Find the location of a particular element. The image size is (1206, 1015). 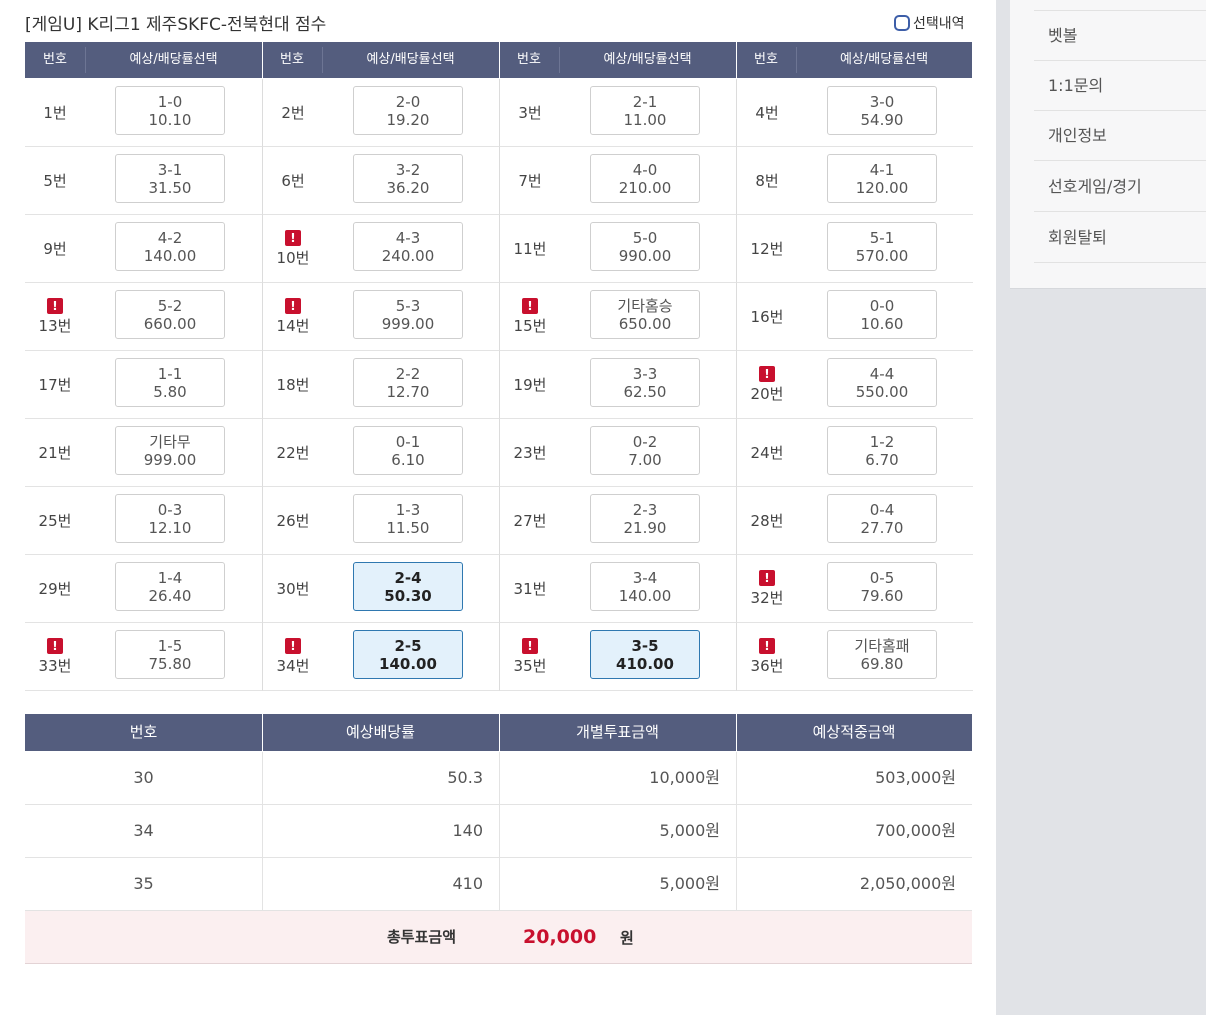

odds-option-button: 4-0 210.00 is located at coordinates (645, 178).